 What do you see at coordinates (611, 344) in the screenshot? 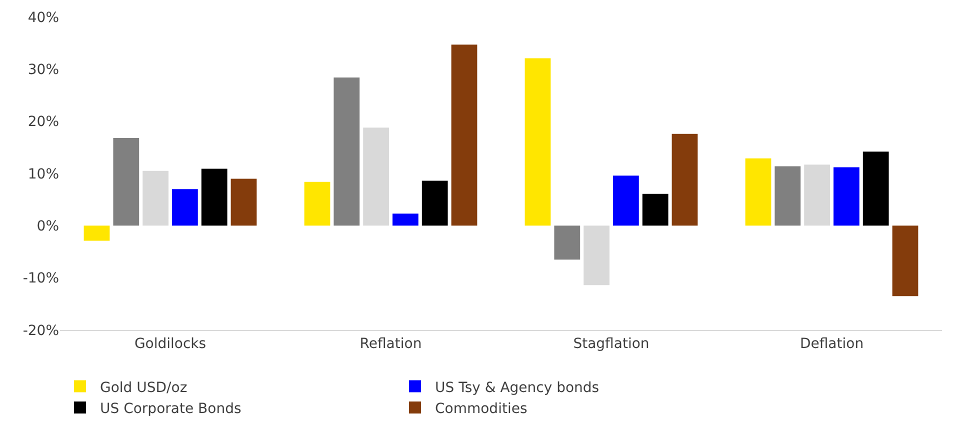
I see `x-tick-label: Stagflation` at bounding box center [611, 344].